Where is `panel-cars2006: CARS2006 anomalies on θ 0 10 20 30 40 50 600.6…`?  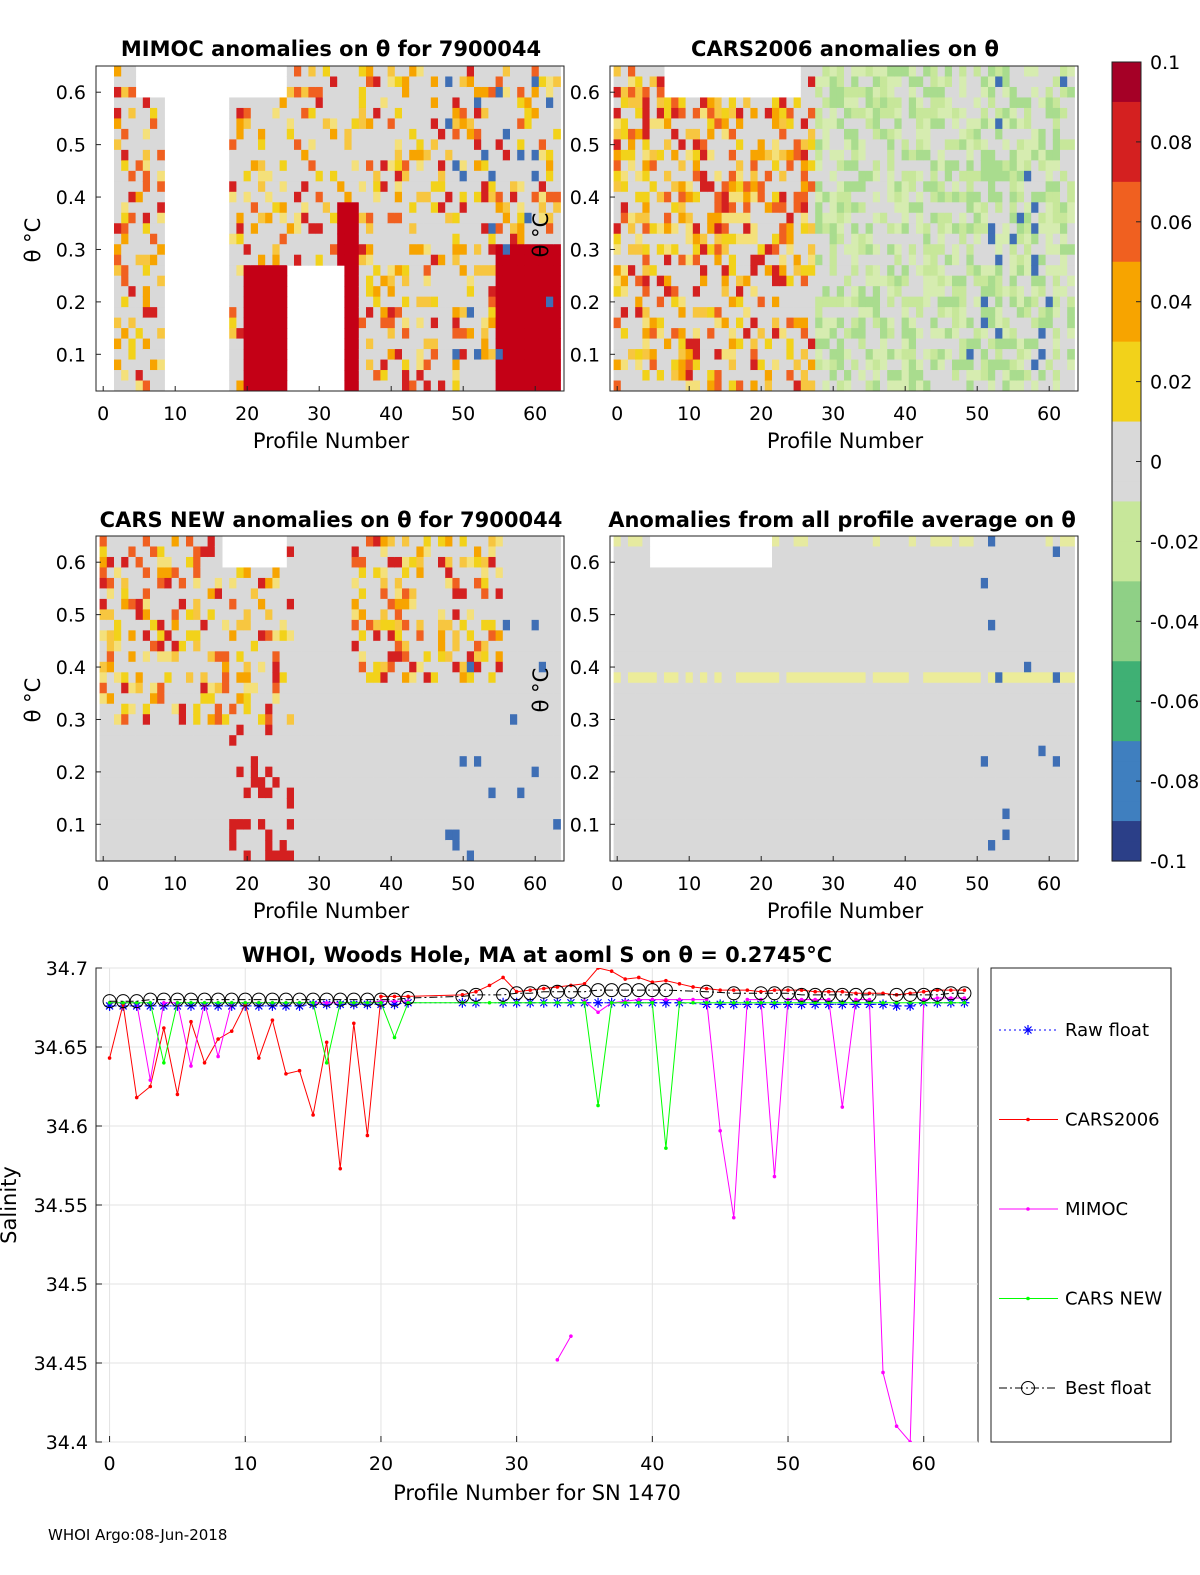 panel-cars2006: CARS2006 anomalies on θ 0 10 20 30 40 50 600.6… is located at coordinates (804, 245).